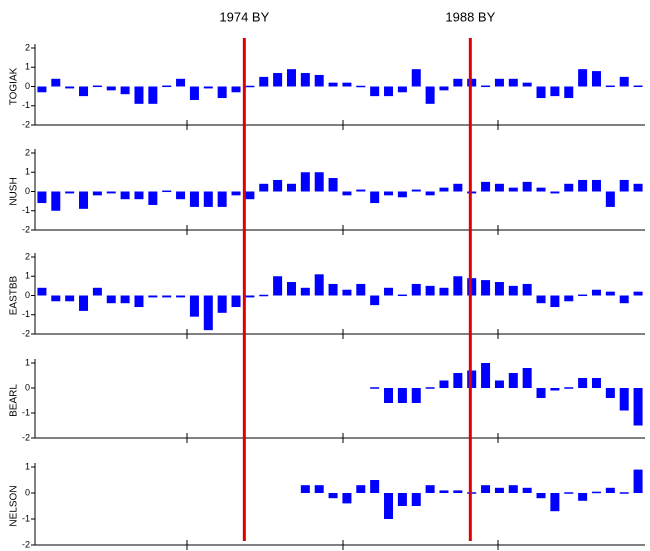 Image resolution: width=650 pixels, height=551 pixels. What do you see at coordinates (14, 400) in the screenshot?
I see `panel-label: BEARL` at bounding box center [14, 400].